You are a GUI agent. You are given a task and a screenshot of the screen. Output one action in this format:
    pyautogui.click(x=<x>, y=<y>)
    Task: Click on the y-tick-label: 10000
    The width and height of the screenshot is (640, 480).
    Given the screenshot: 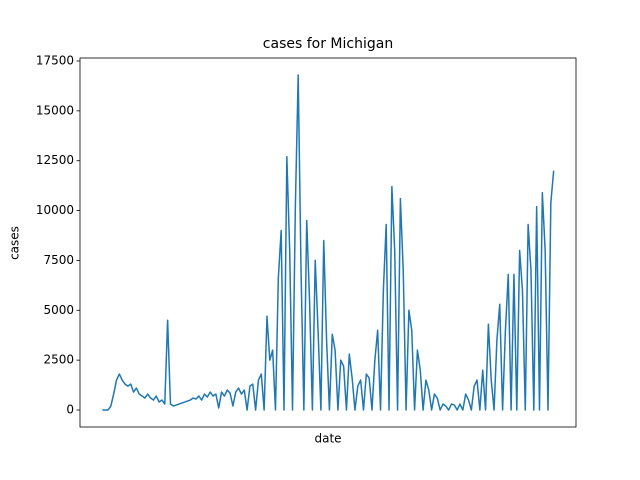 What is the action you would take?
    pyautogui.click(x=55, y=210)
    